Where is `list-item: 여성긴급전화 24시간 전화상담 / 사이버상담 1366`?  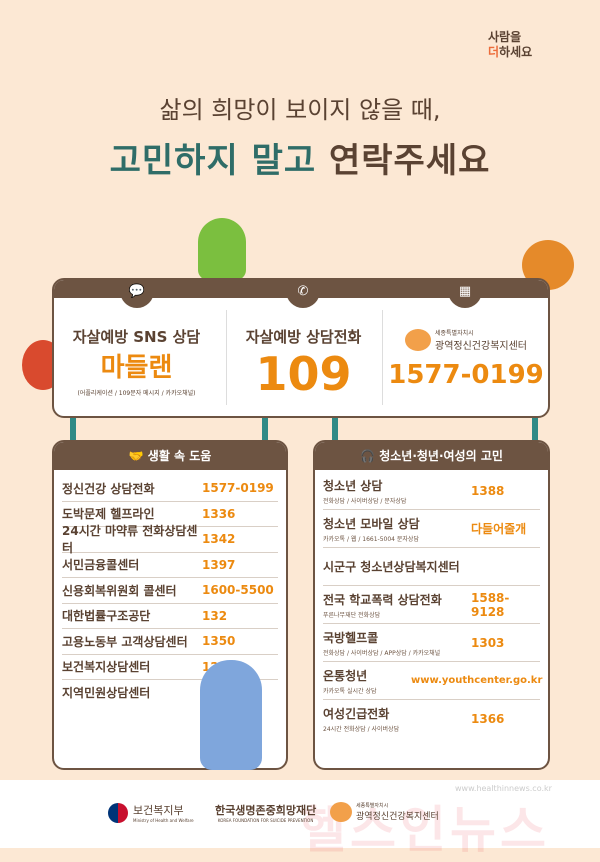
list-item: 여성긴급전화 24시간 전화상담 / 사이버상담 1366 is located at coordinates (431, 719).